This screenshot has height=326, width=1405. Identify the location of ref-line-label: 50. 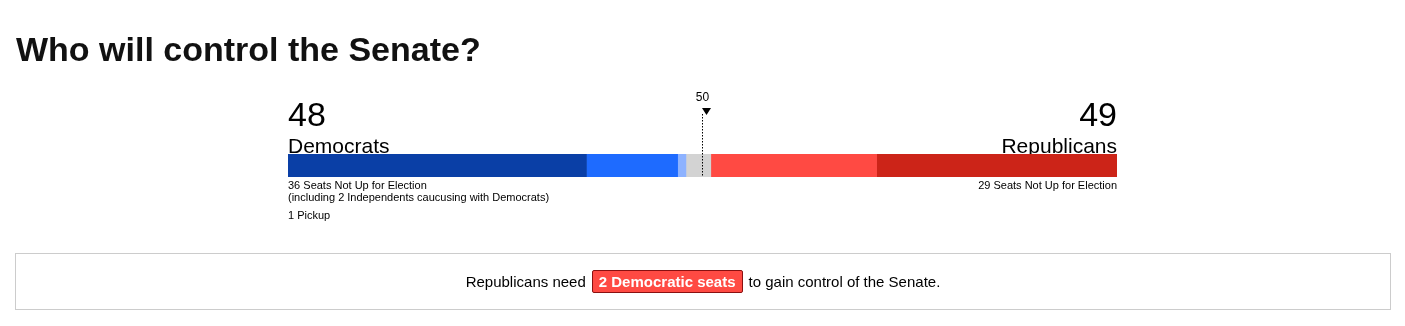
(702, 97).